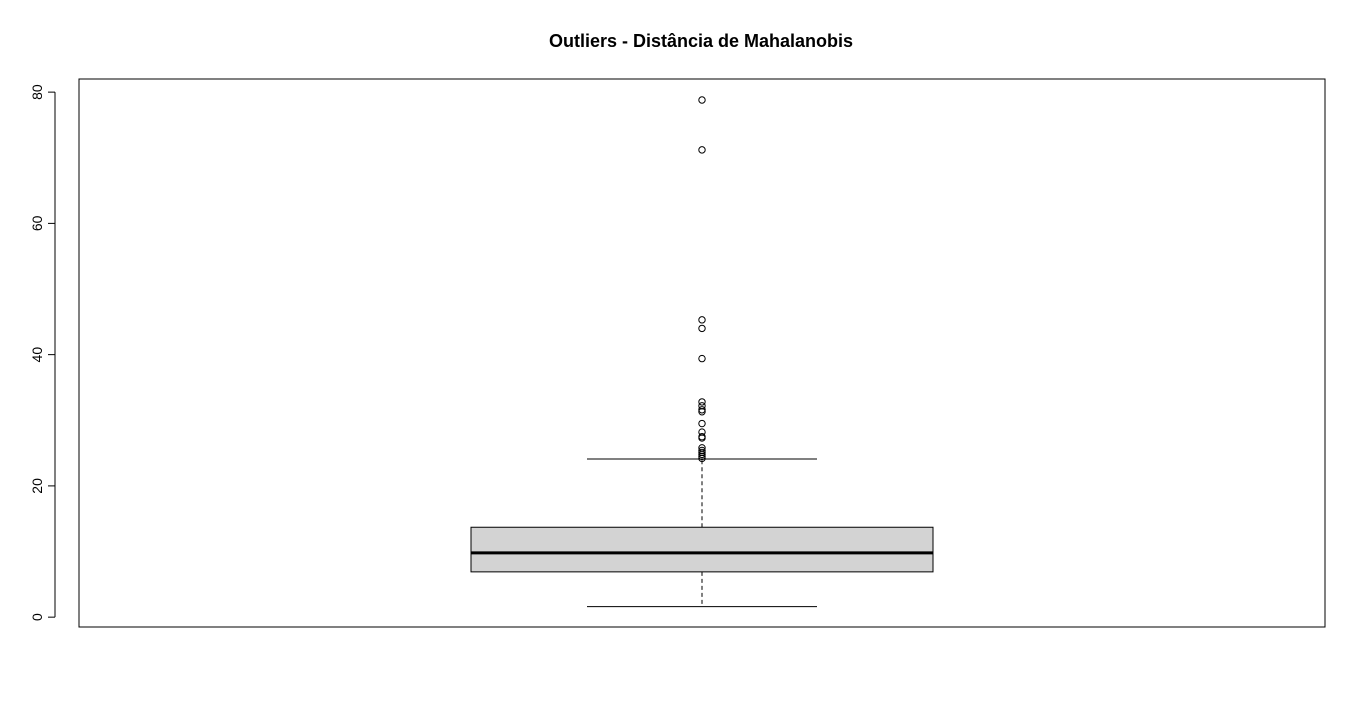  What do you see at coordinates (37, 486) in the screenshot?
I see `y-tick-label: 20` at bounding box center [37, 486].